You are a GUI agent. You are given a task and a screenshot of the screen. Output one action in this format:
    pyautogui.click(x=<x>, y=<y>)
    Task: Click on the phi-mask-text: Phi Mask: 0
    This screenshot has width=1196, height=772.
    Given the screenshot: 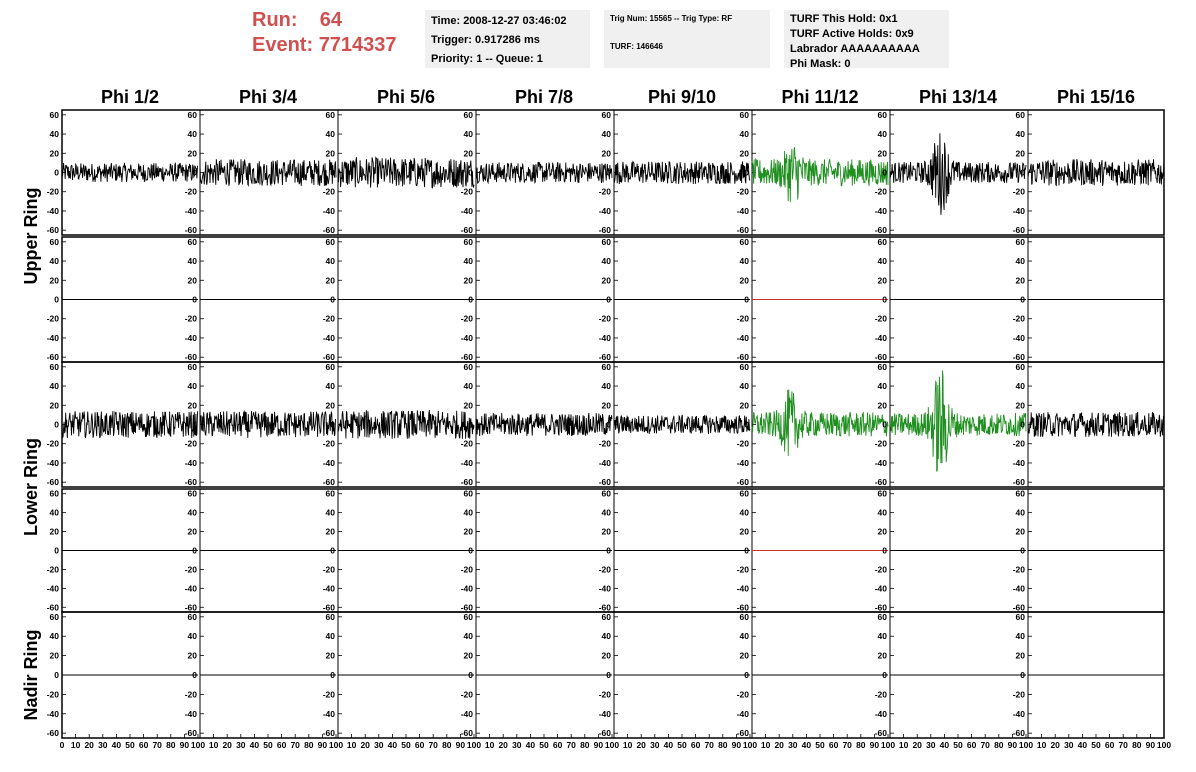 What is the action you would take?
    pyautogui.click(x=820, y=64)
    